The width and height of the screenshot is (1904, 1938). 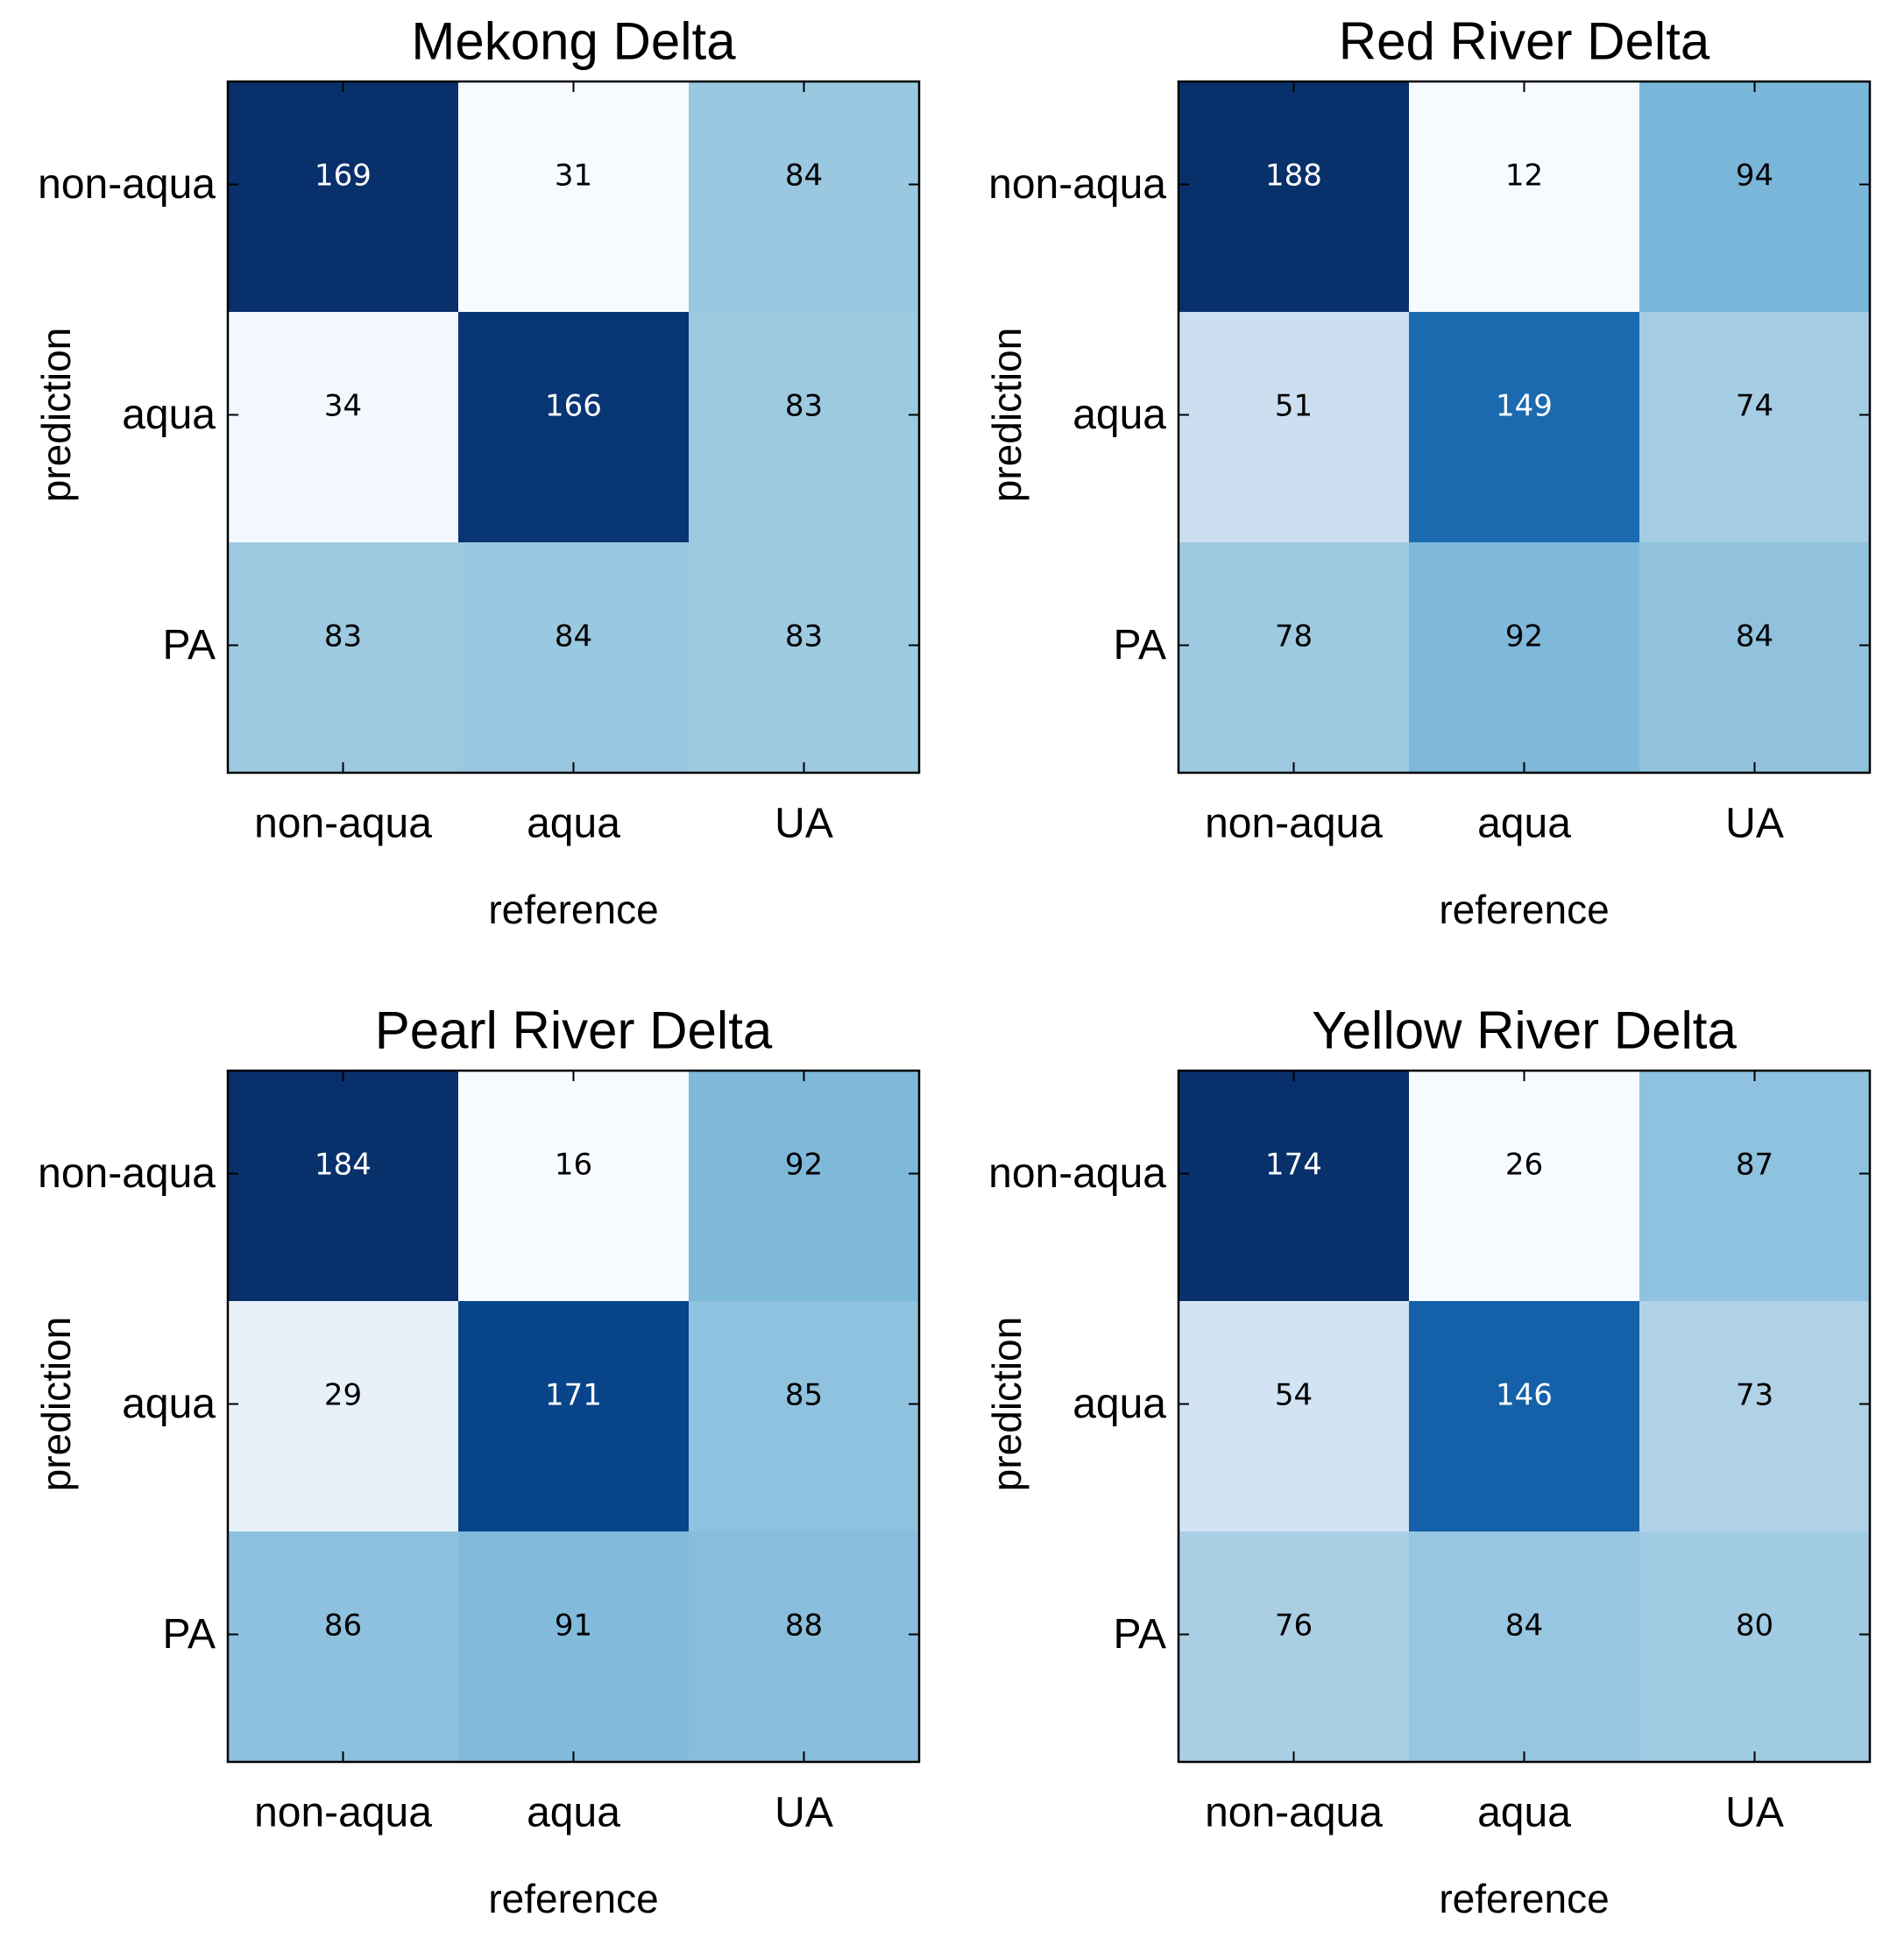 I want to click on chart-title: Yellow River Delta, so click(x=1524, y=1030).